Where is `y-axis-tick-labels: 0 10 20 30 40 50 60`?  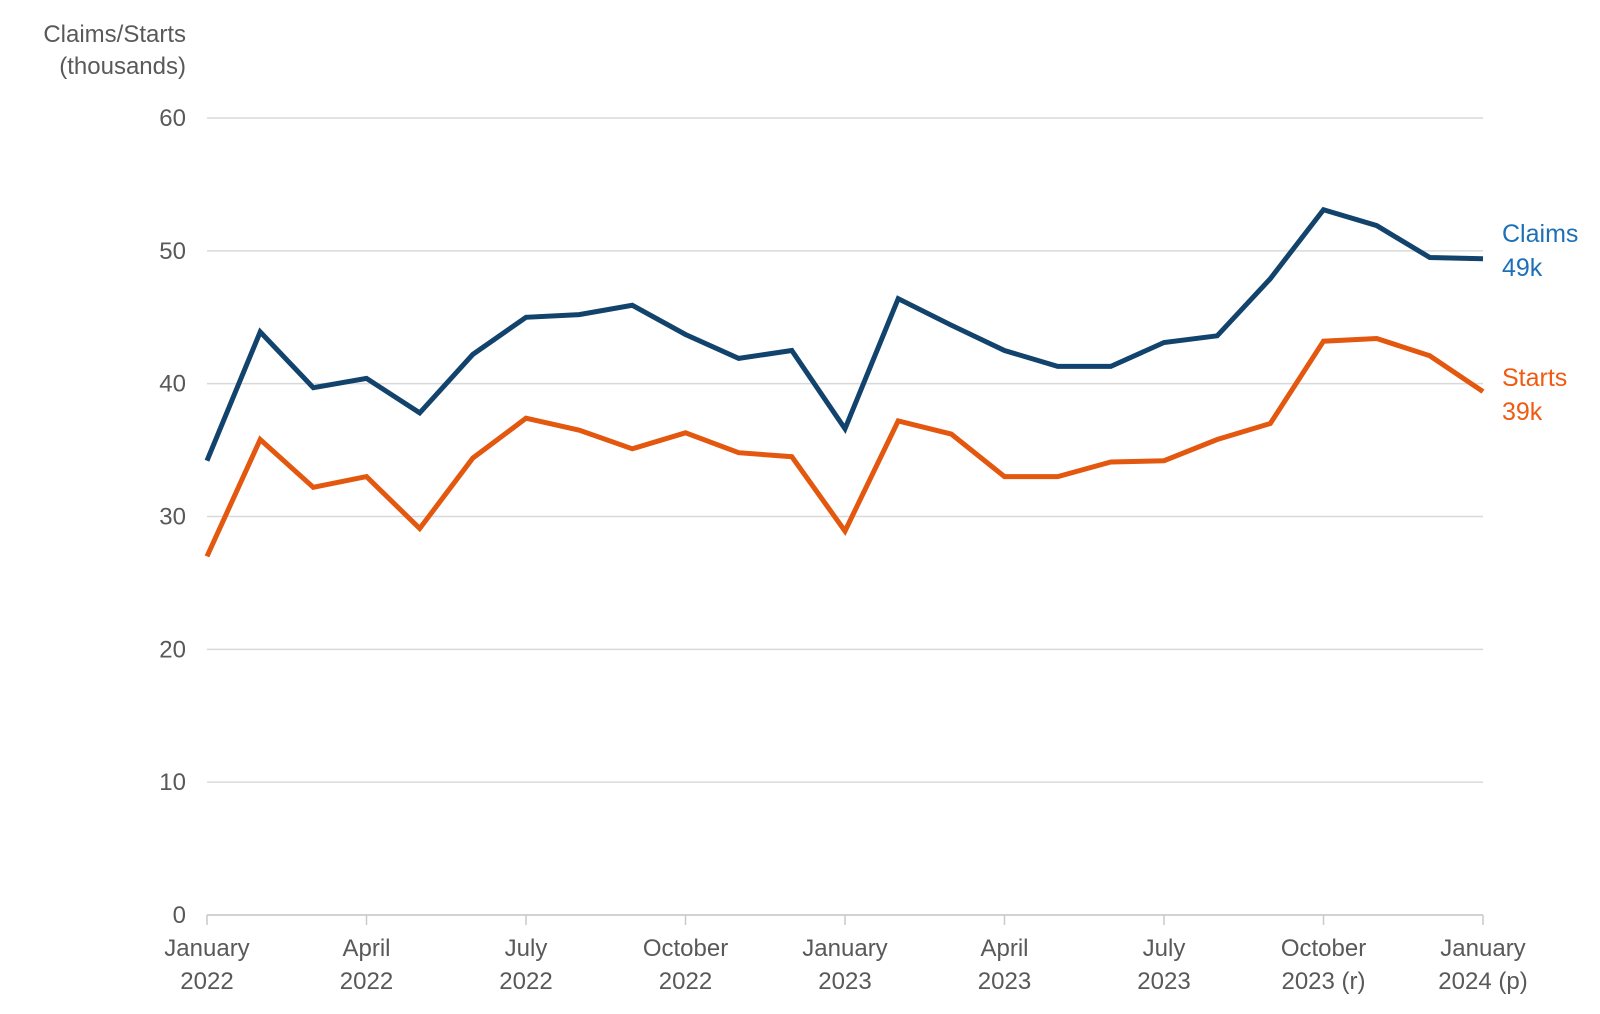 y-axis-tick-labels: 0 10 20 30 40 50 60 is located at coordinates (172, 517).